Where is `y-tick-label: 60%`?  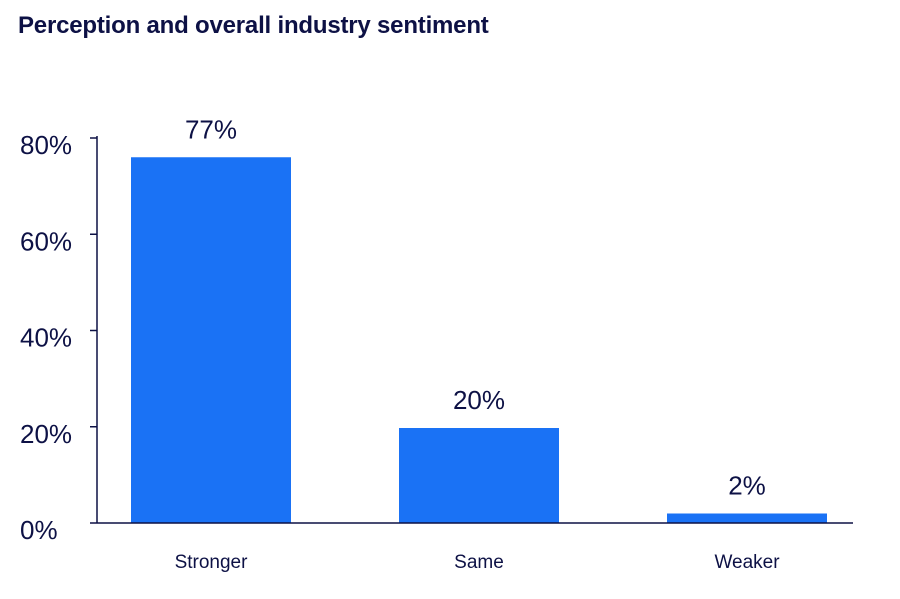
y-tick-label: 60% is located at coordinates (46, 241).